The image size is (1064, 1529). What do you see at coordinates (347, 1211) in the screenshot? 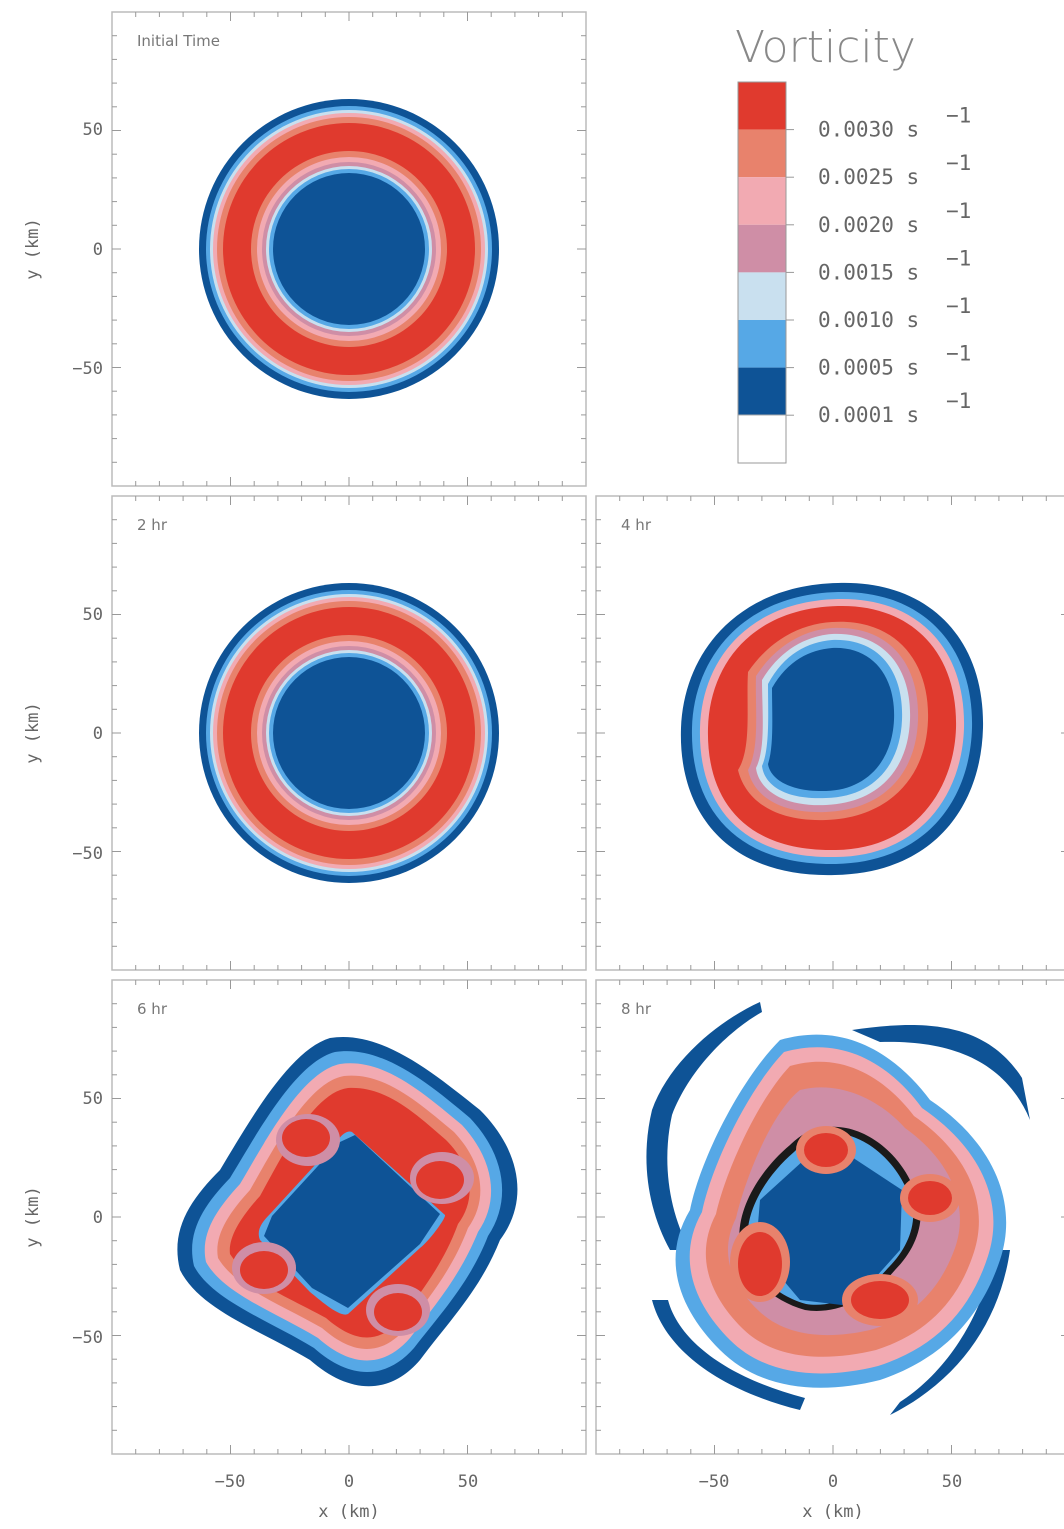
I see `vortex-pattern-6hr` at bounding box center [347, 1211].